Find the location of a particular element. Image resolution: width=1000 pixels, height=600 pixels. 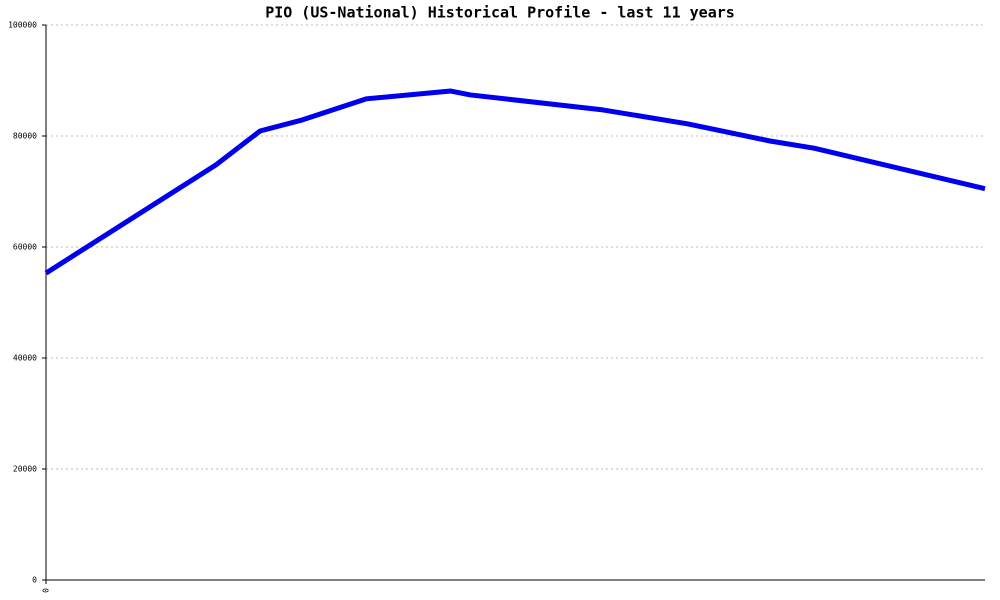

y-tick-label: 80000 is located at coordinates (25, 136).